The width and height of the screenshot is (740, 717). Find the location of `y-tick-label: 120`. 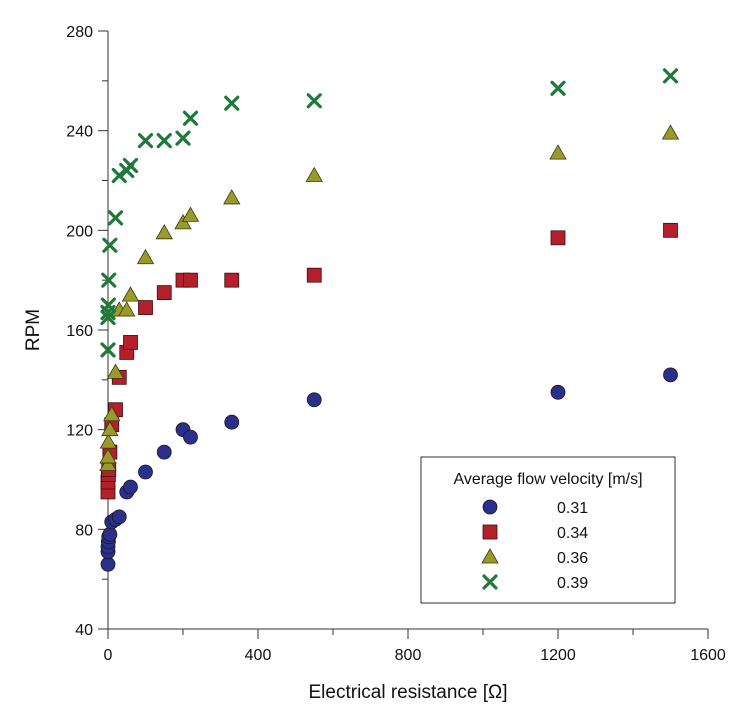

y-tick-label: 120 is located at coordinates (79, 431).